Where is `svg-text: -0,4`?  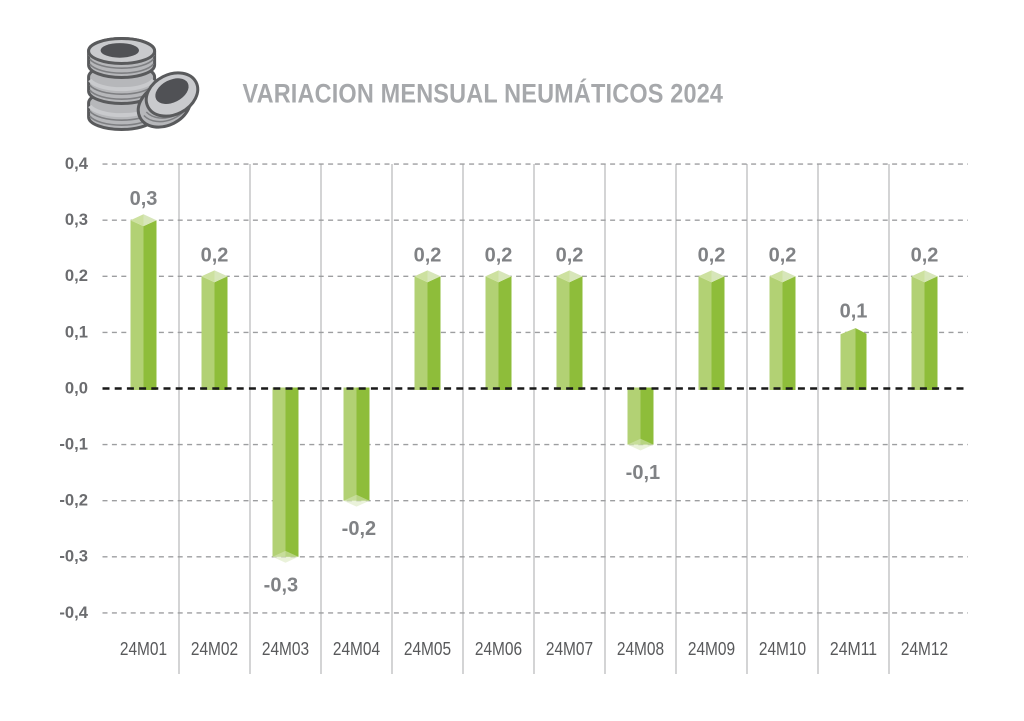 svg-text: -0,4 is located at coordinates (73, 612).